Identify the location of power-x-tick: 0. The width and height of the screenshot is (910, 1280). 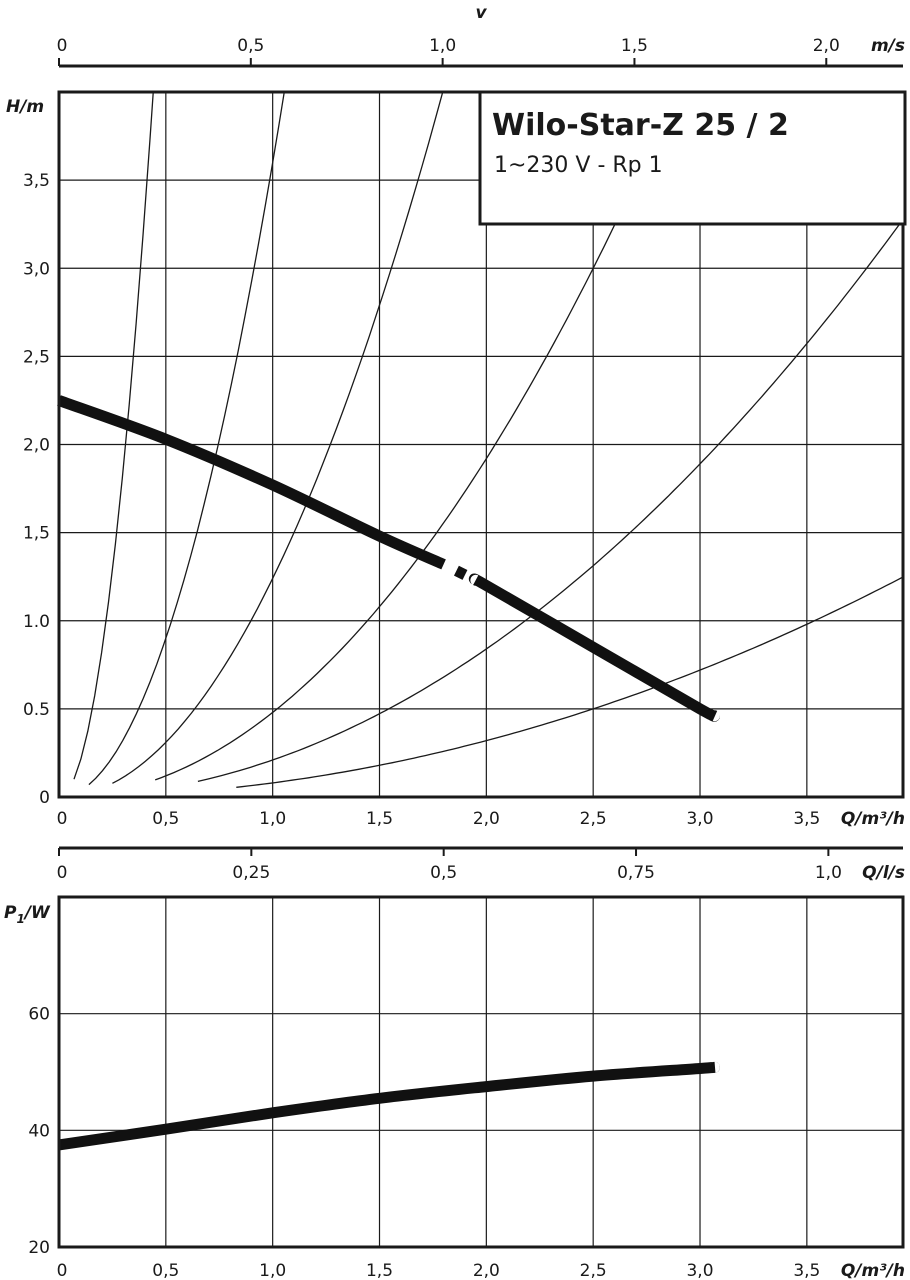
(62, 1270).